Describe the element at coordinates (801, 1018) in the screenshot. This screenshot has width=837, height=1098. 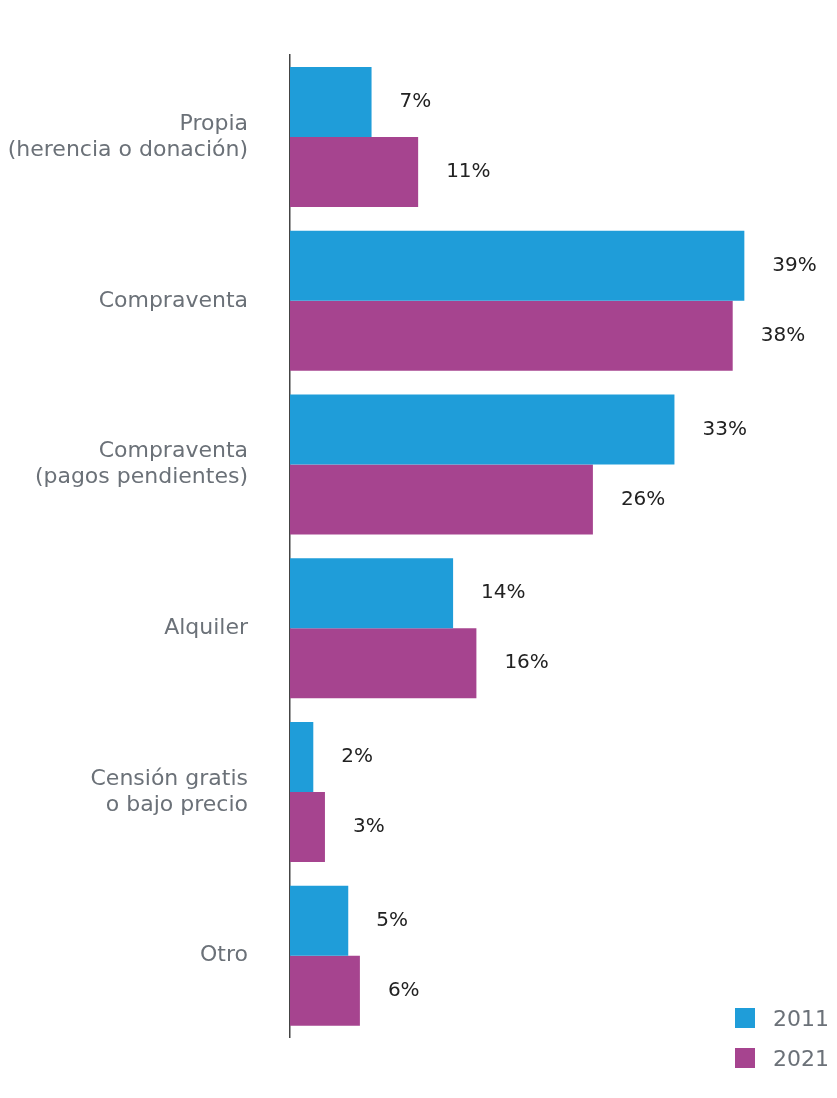
I see `legend-label: 2011` at that location.